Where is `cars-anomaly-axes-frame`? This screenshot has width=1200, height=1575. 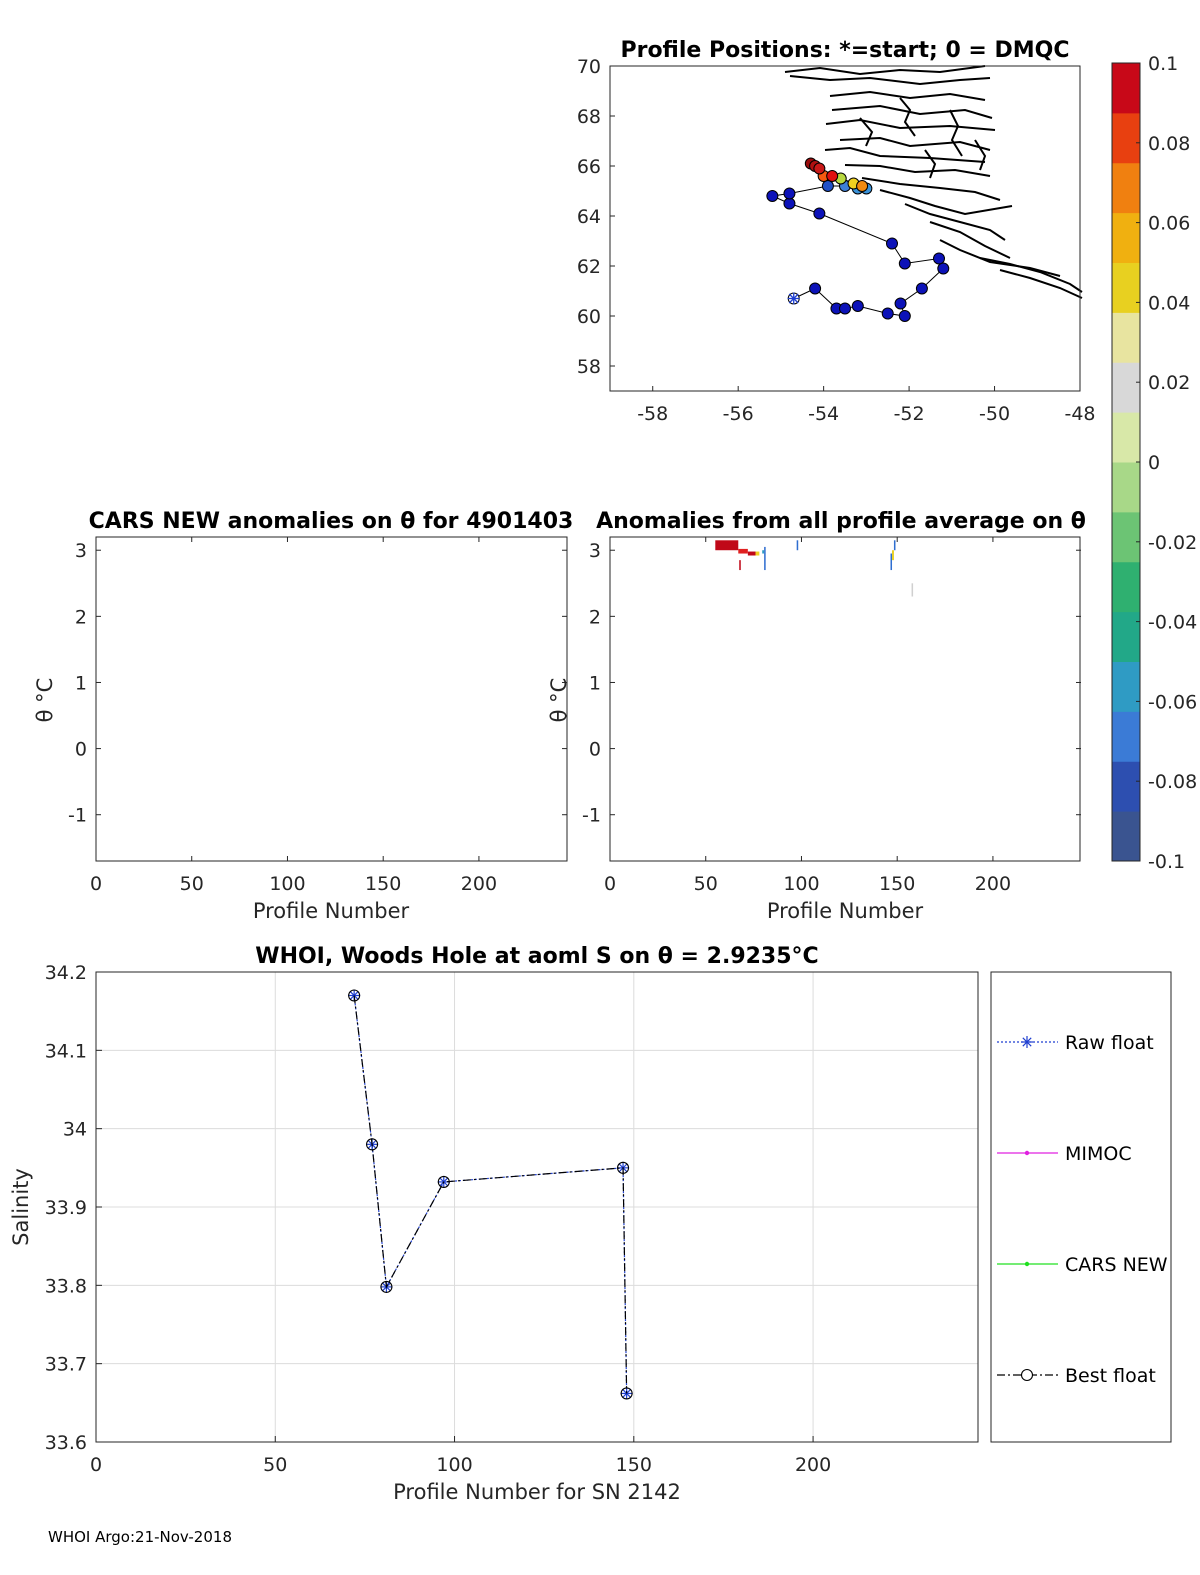
cars-anomaly-axes-frame is located at coordinates (331, 699).